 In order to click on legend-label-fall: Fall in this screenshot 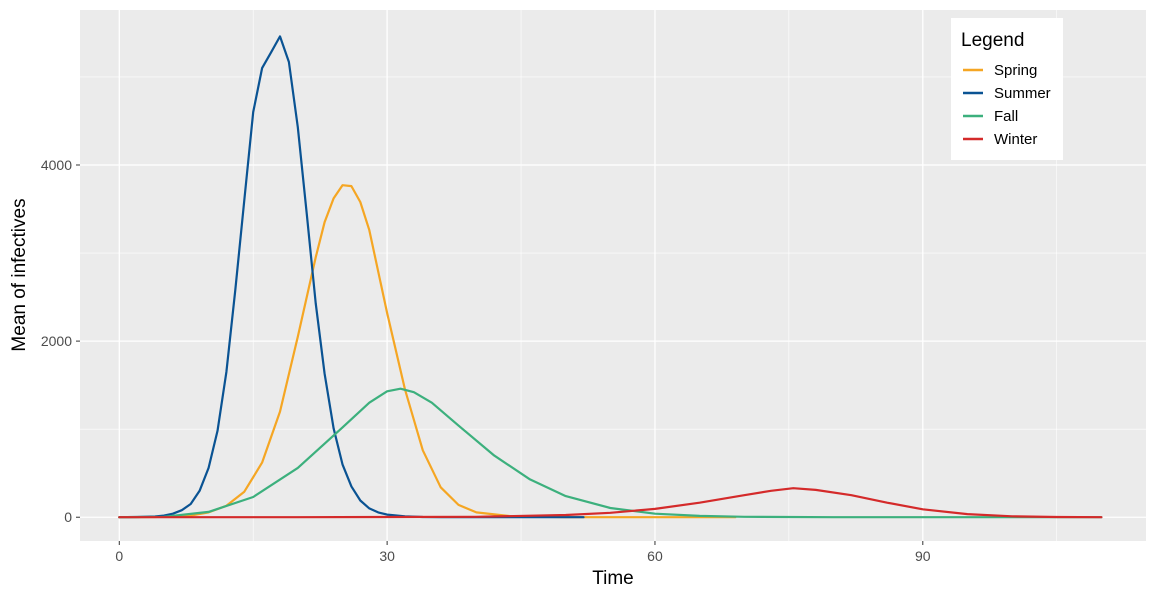, I will do `click(1006, 116)`.